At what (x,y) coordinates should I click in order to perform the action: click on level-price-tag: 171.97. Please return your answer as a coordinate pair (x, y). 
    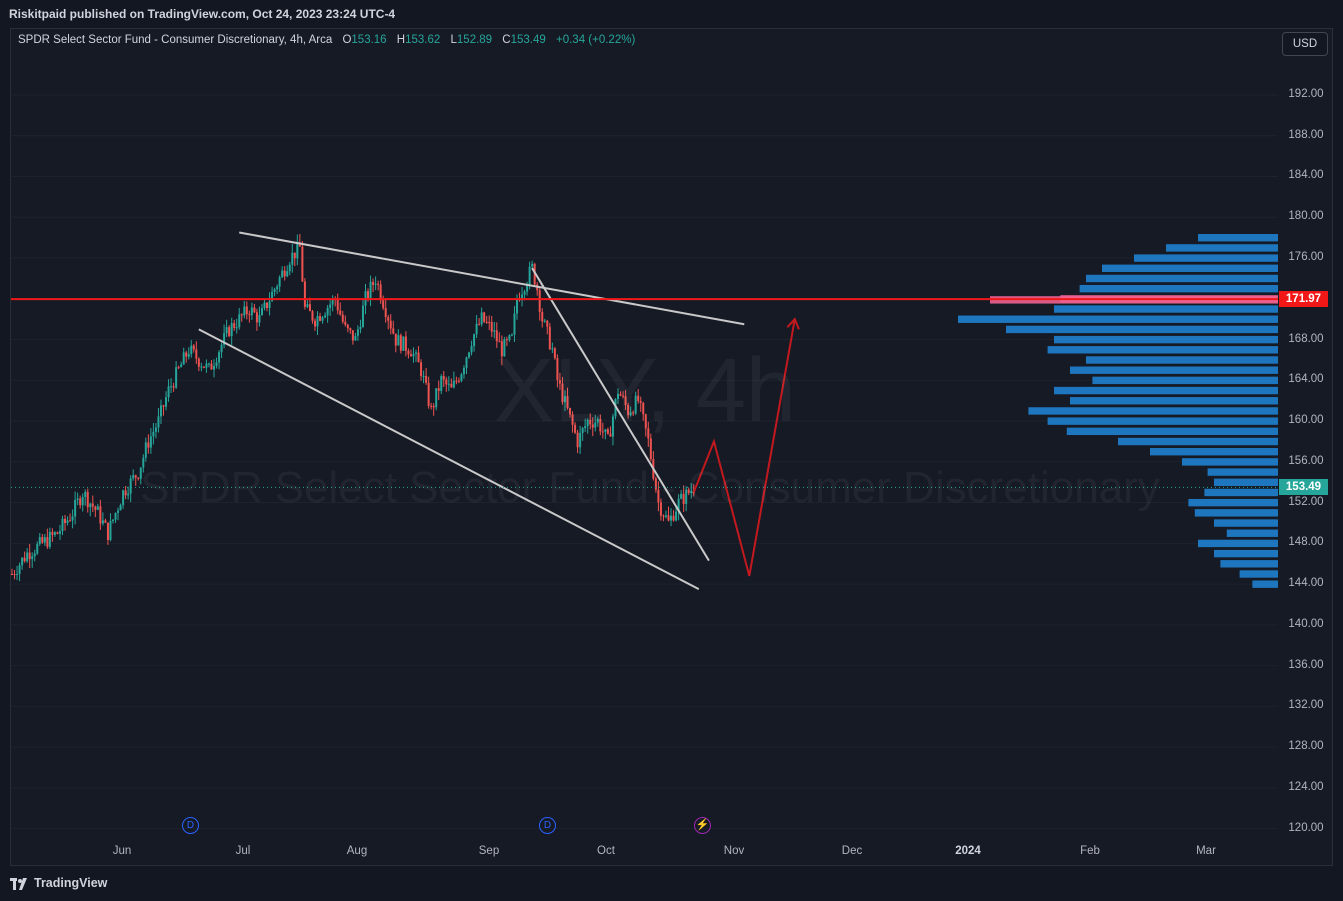
    Looking at the image, I should click on (1303, 299).